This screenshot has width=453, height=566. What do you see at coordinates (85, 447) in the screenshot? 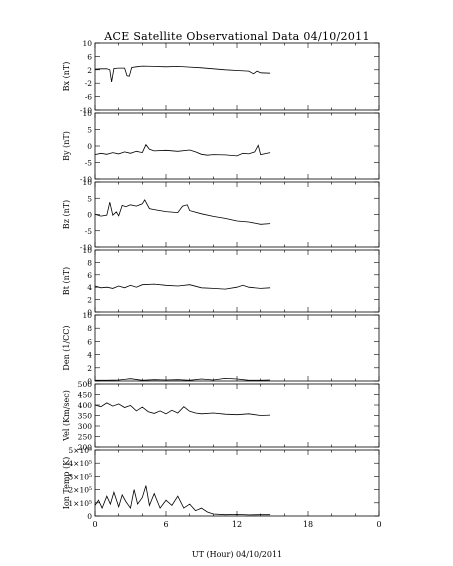
I see `y-tick-label: 200` at bounding box center [85, 447].